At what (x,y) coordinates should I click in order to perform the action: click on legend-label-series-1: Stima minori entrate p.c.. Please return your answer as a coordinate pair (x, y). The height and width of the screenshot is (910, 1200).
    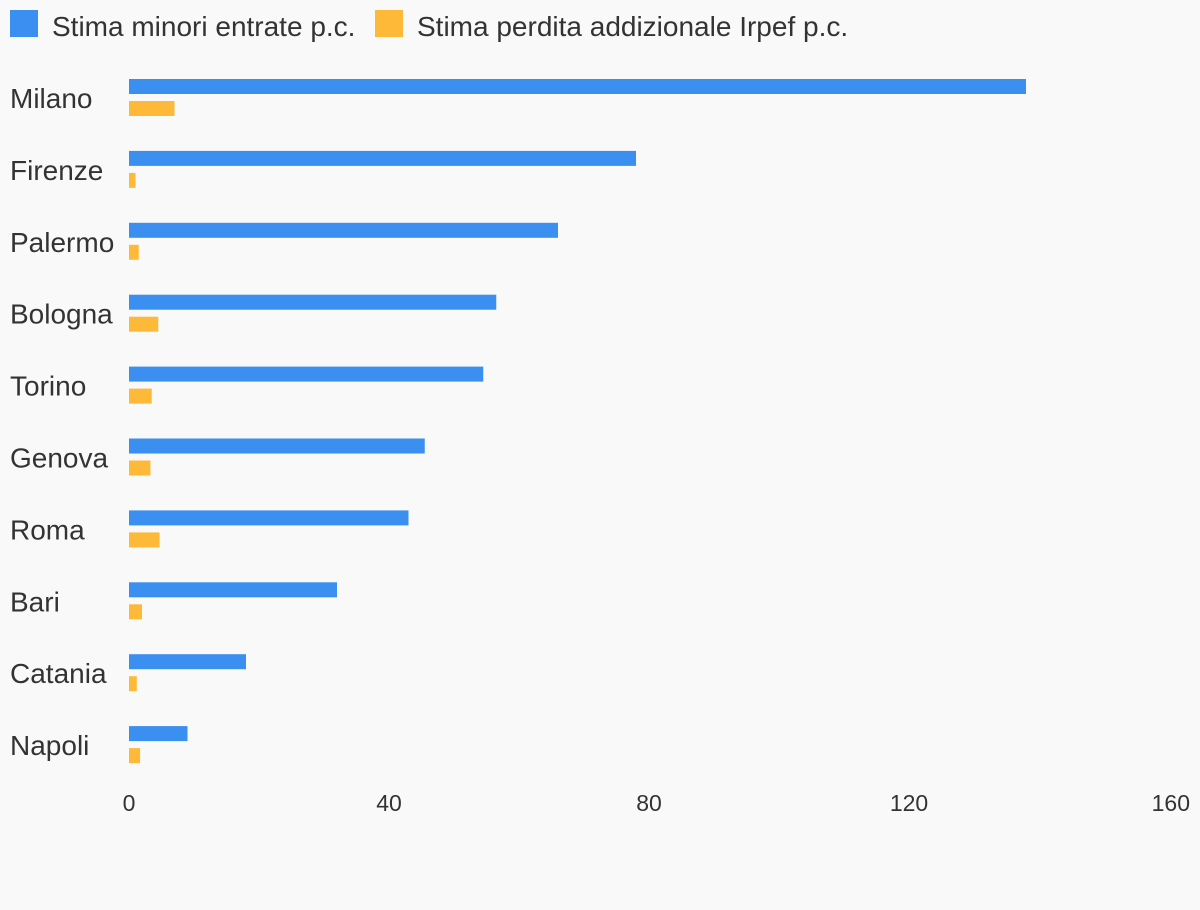
    Looking at the image, I should click on (203, 26).